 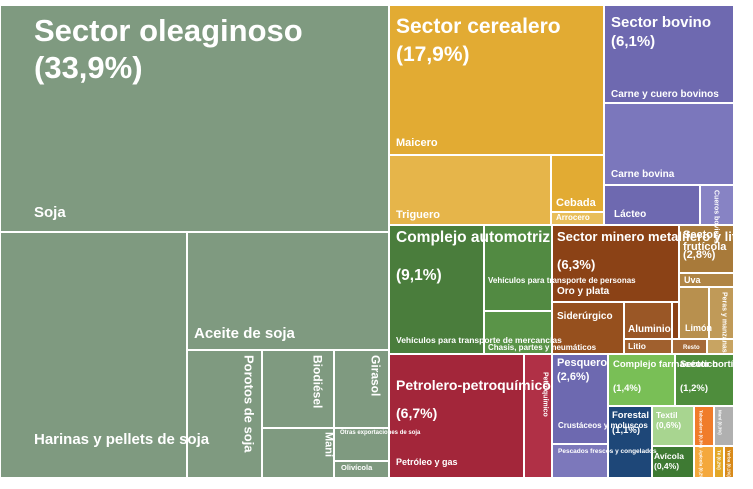 I want to click on porotos-cell, so click(x=224, y=414).